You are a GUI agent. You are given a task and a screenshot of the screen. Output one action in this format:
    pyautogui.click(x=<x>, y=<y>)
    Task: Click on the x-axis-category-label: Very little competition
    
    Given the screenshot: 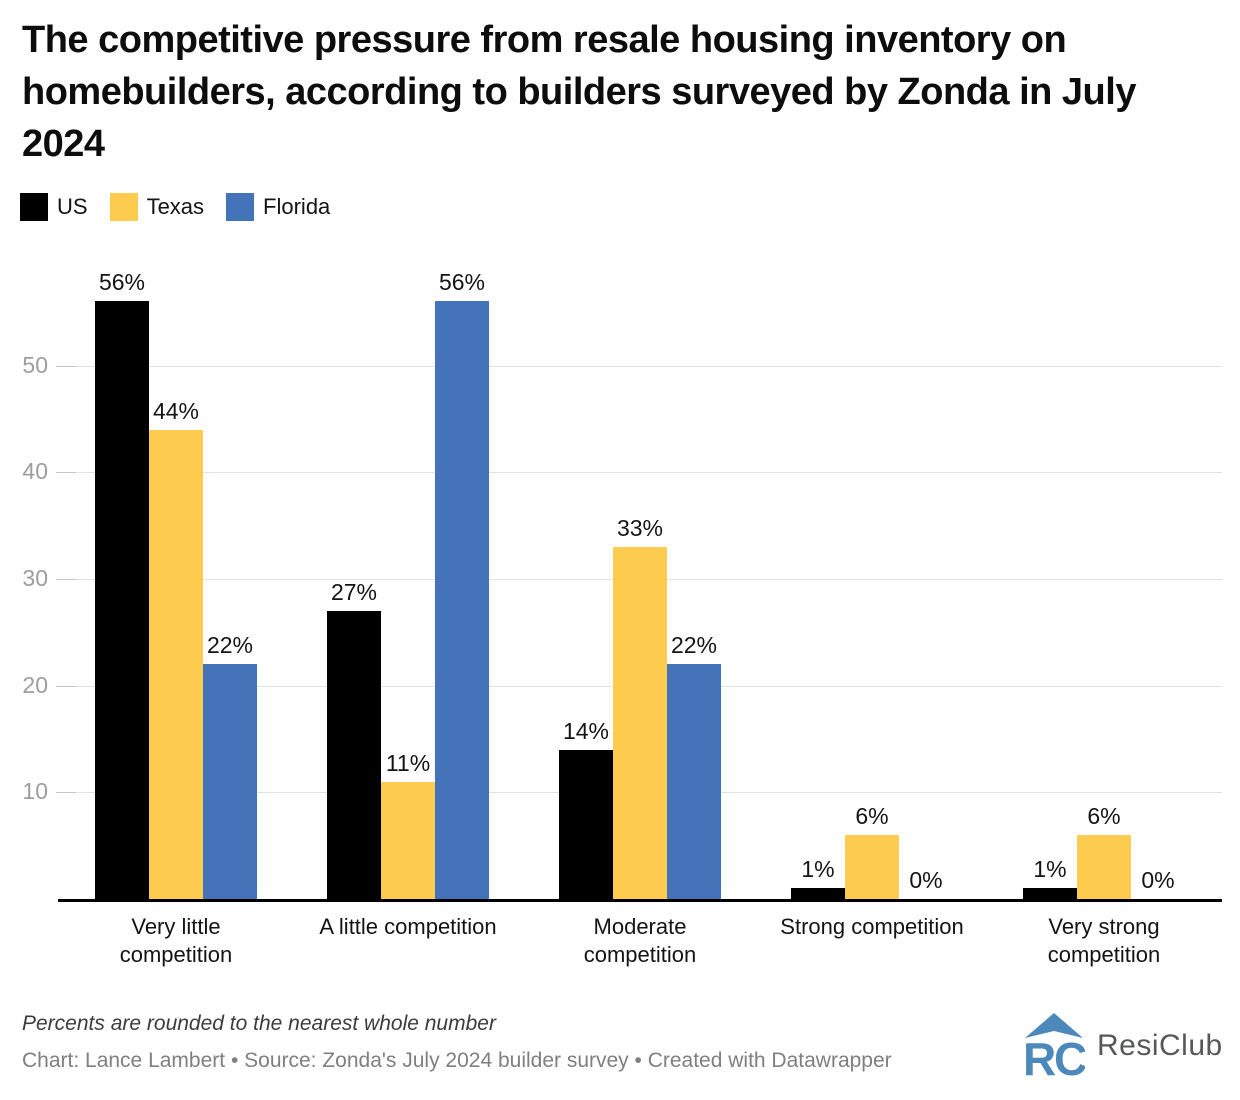 What is the action you would take?
    pyautogui.click(x=176, y=940)
    